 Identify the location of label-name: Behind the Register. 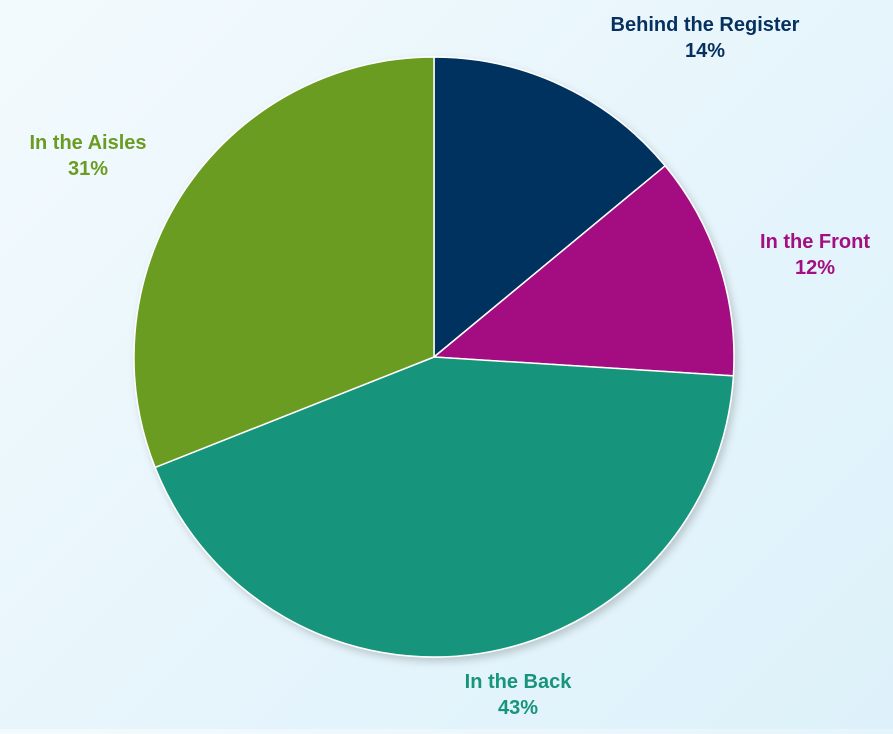
(705, 25).